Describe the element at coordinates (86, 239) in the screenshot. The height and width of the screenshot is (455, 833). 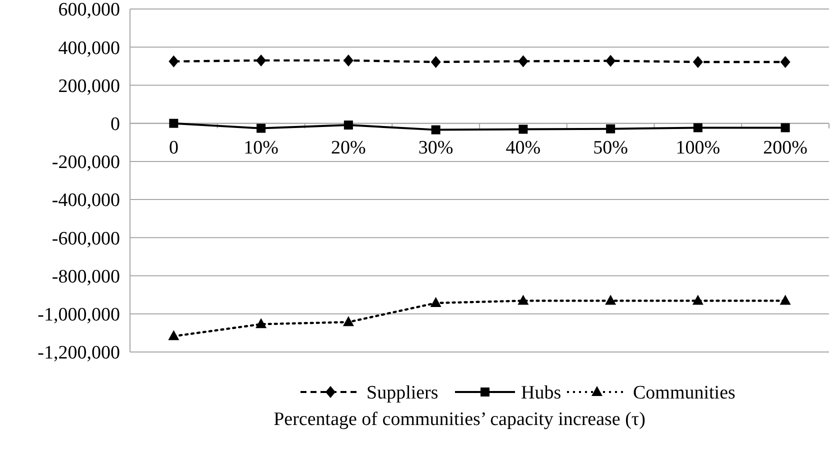
I see `y-tick-label: -600,000` at that location.